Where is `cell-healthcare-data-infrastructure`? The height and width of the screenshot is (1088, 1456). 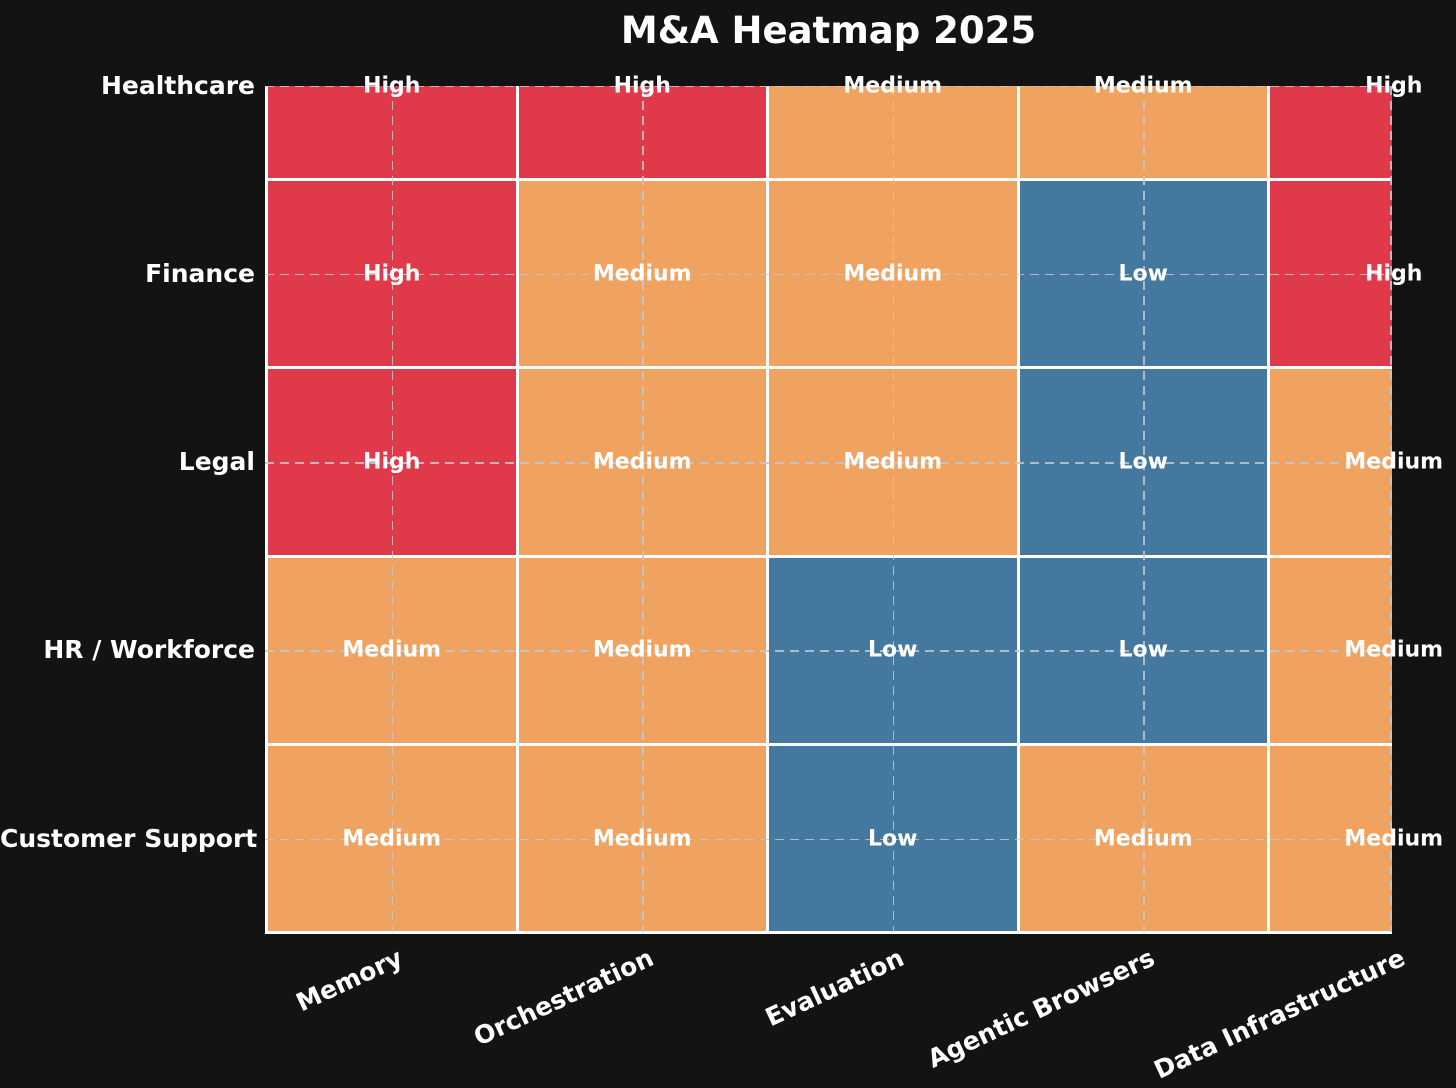 cell-healthcare-data-infrastructure is located at coordinates (1331, 132).